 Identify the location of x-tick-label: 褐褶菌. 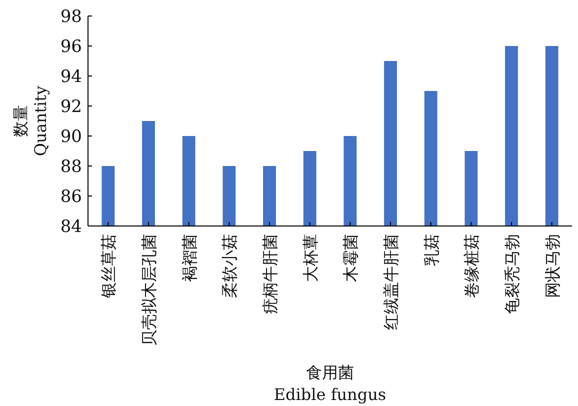
(189, 258).